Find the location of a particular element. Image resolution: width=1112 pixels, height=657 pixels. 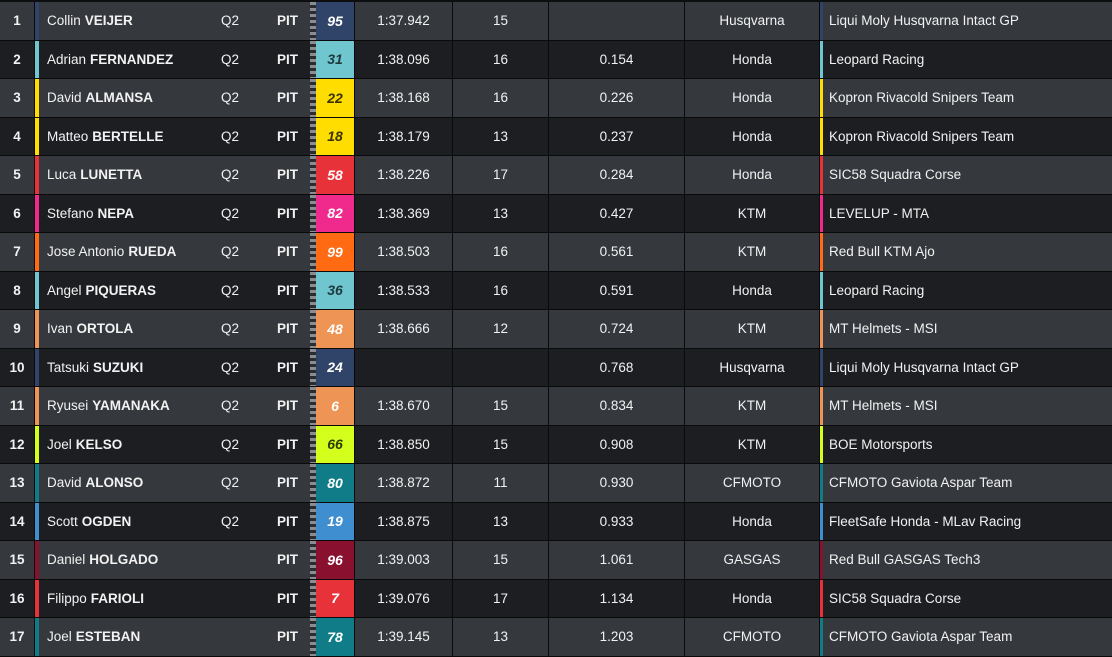

rider-first-name: Luca is located at coordinates (62, 175).